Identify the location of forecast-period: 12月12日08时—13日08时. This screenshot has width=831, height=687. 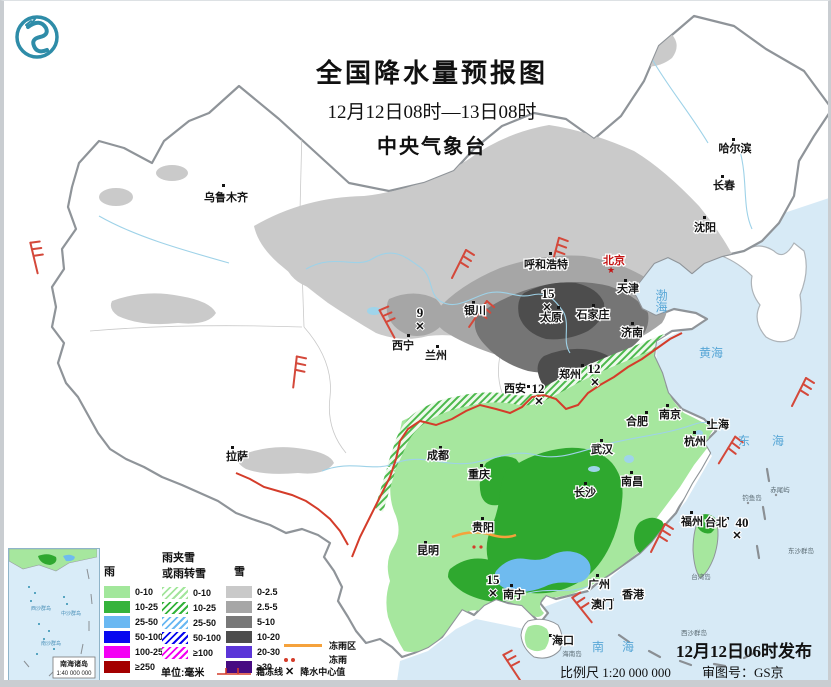
(432, 112).